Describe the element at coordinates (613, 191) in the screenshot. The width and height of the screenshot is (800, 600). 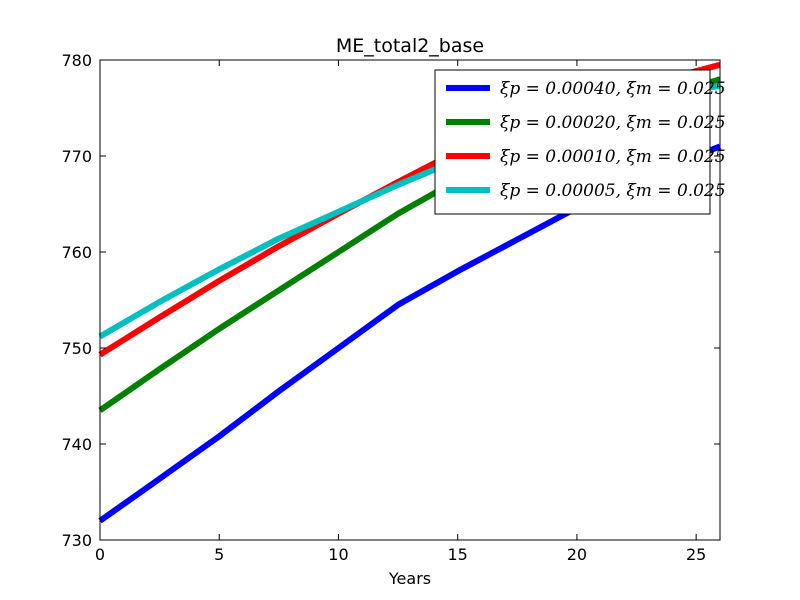
I see `legend-label-4: ξp = 0.00005, ξm = 0.025` at that location.